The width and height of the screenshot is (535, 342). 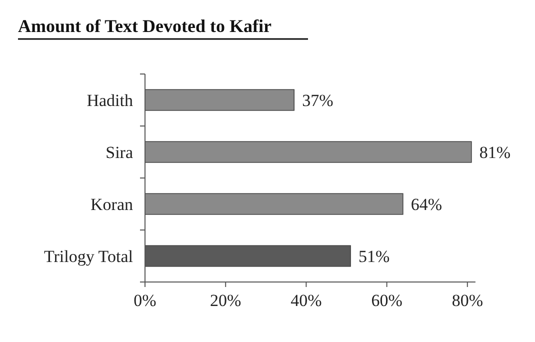 I want to click on data-label: 81%, so click(x=495, y=152).